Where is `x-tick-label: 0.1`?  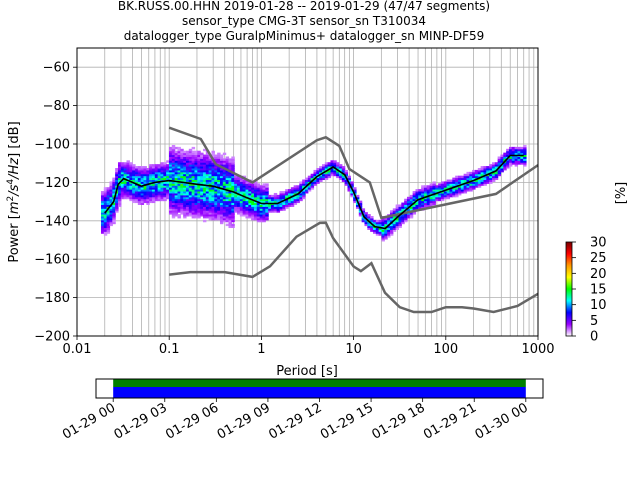
x-tick-label: 0.1 is located at coordinates (169, 349).